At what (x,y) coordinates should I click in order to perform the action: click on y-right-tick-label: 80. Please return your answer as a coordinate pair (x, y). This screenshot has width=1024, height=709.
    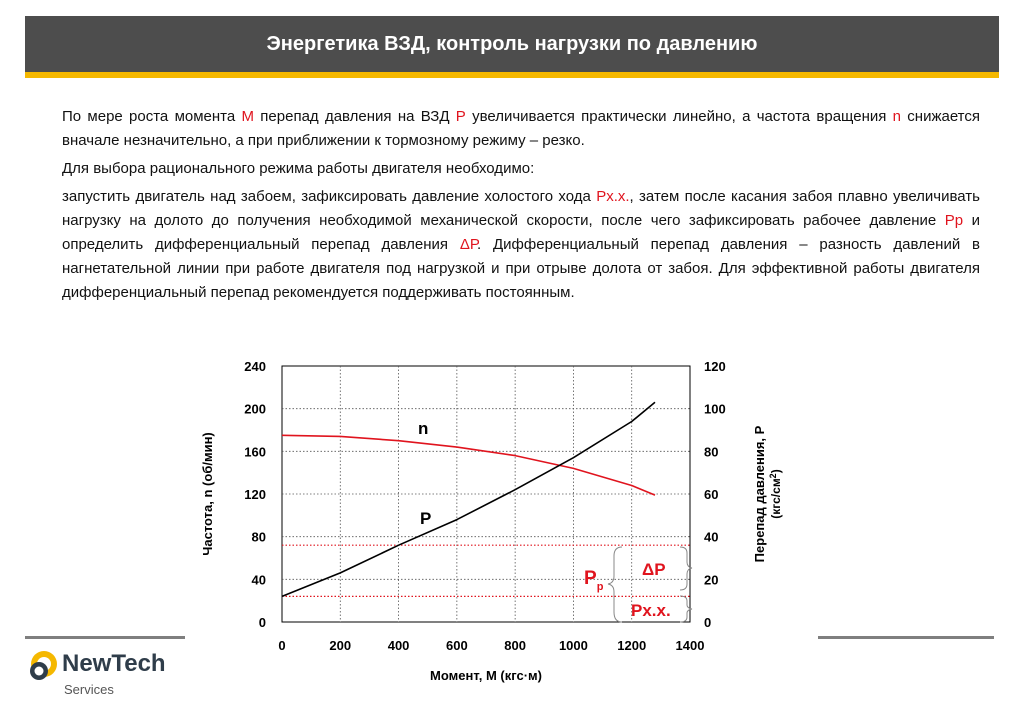
    Looking at the image, I should click on (711, 451).